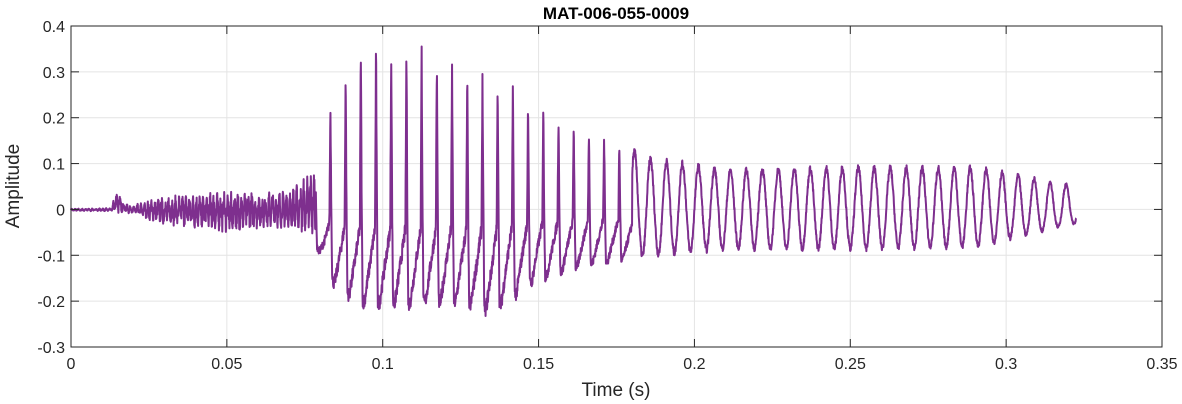 This screenshot has width=1182, height=404. Describe the element at coordinates (850, 364) in the screenshot. I see `x-tick-label: 0.25` at that location.